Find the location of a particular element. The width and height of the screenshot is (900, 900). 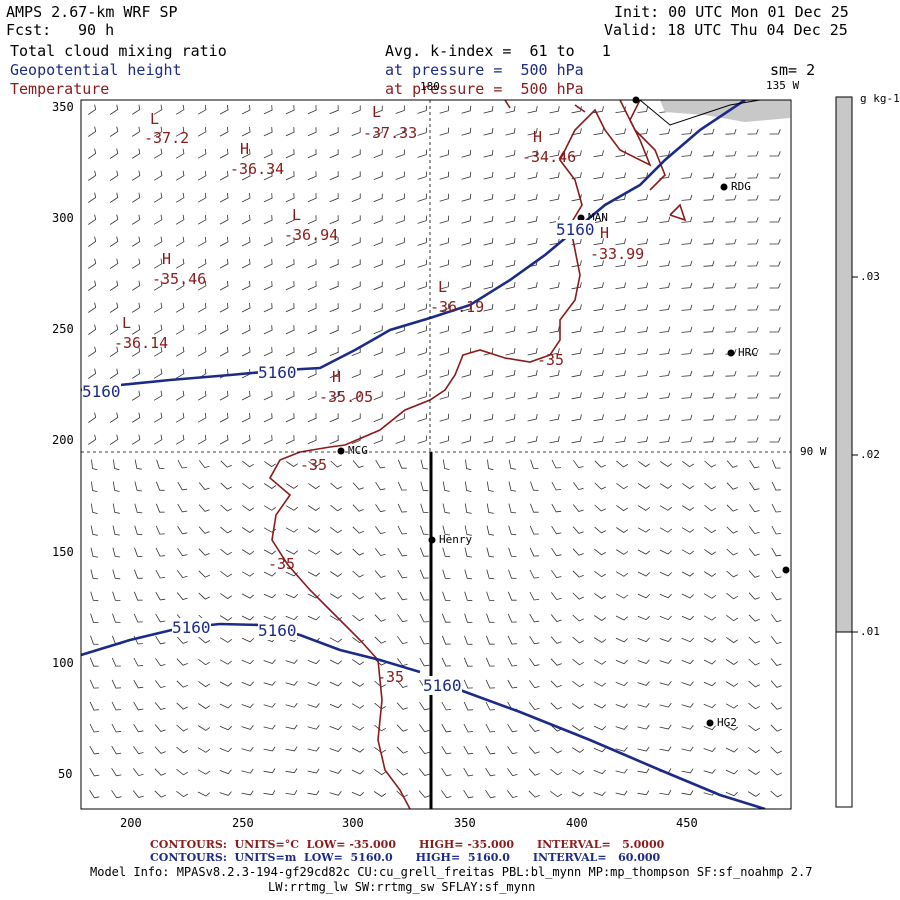

x-tick: 200 is located at coordinates (131, 823).